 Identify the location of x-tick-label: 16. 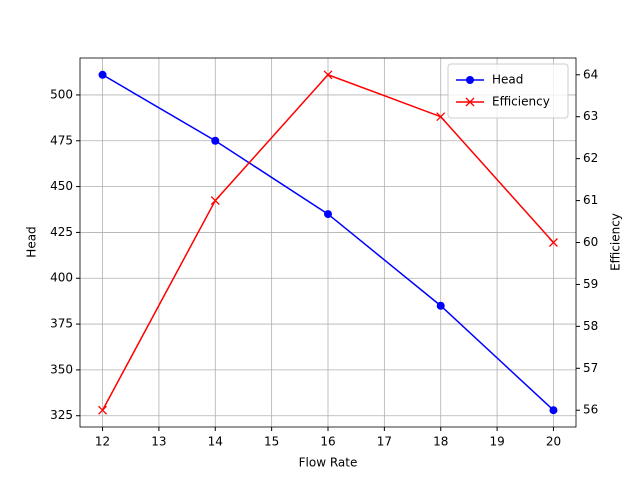
(327, 442).